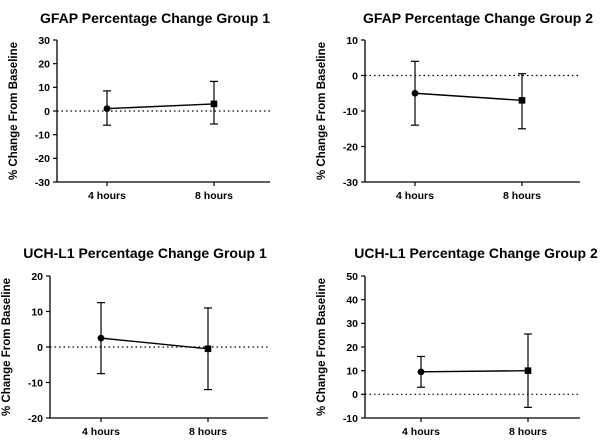 This screenshot has height=444, width=600. What do you see at coordinates (476, 253) in the screenshot?
I see `chart-title: UCH-L1 Percentage Change Group 2` at bounding box center [476, 253].